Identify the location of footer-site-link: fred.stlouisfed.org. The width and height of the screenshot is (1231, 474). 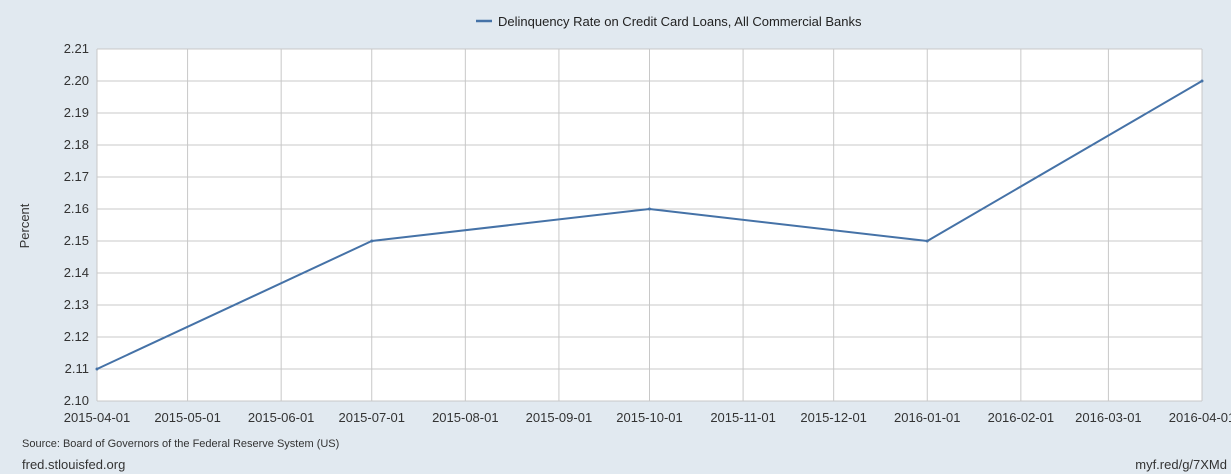
(74, 464).